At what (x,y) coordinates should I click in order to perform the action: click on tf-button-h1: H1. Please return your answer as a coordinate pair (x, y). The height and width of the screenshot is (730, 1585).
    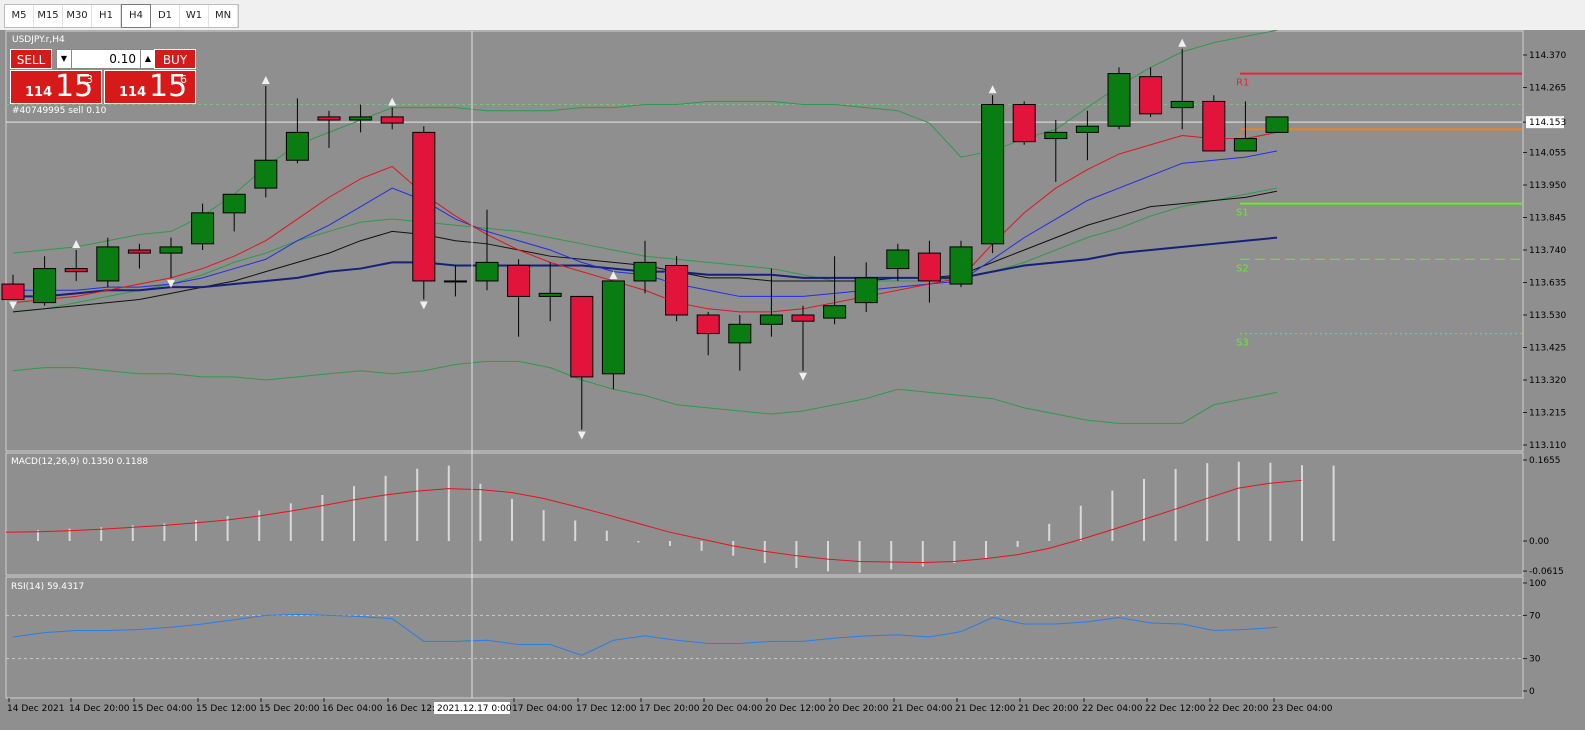
    Looking at the image, I should click on (106, 16).